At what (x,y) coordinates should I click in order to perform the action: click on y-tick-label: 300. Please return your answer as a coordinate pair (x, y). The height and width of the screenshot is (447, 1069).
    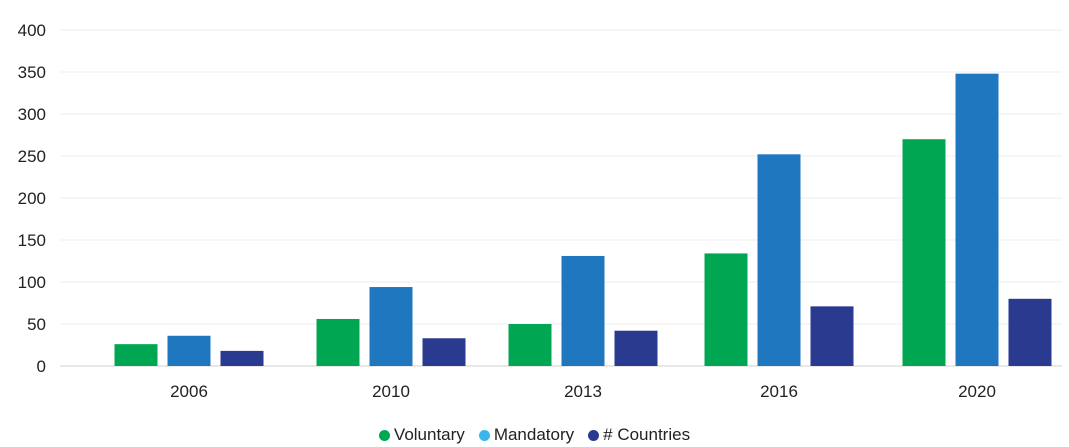
    Looking at the image, I should click on (32, 114).